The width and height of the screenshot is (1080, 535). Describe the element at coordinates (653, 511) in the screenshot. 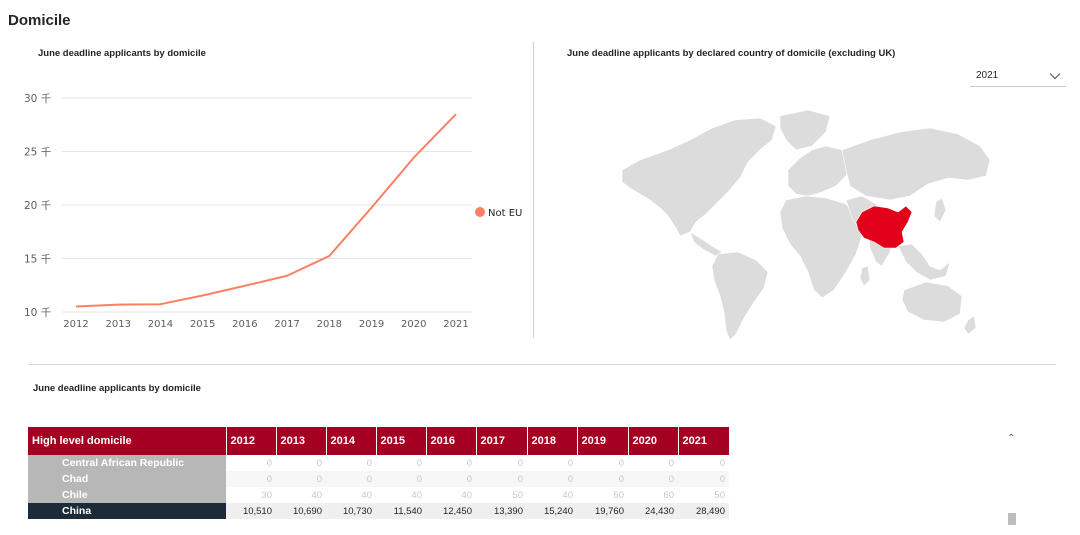

I see `table-cell: 24,430` at that location.